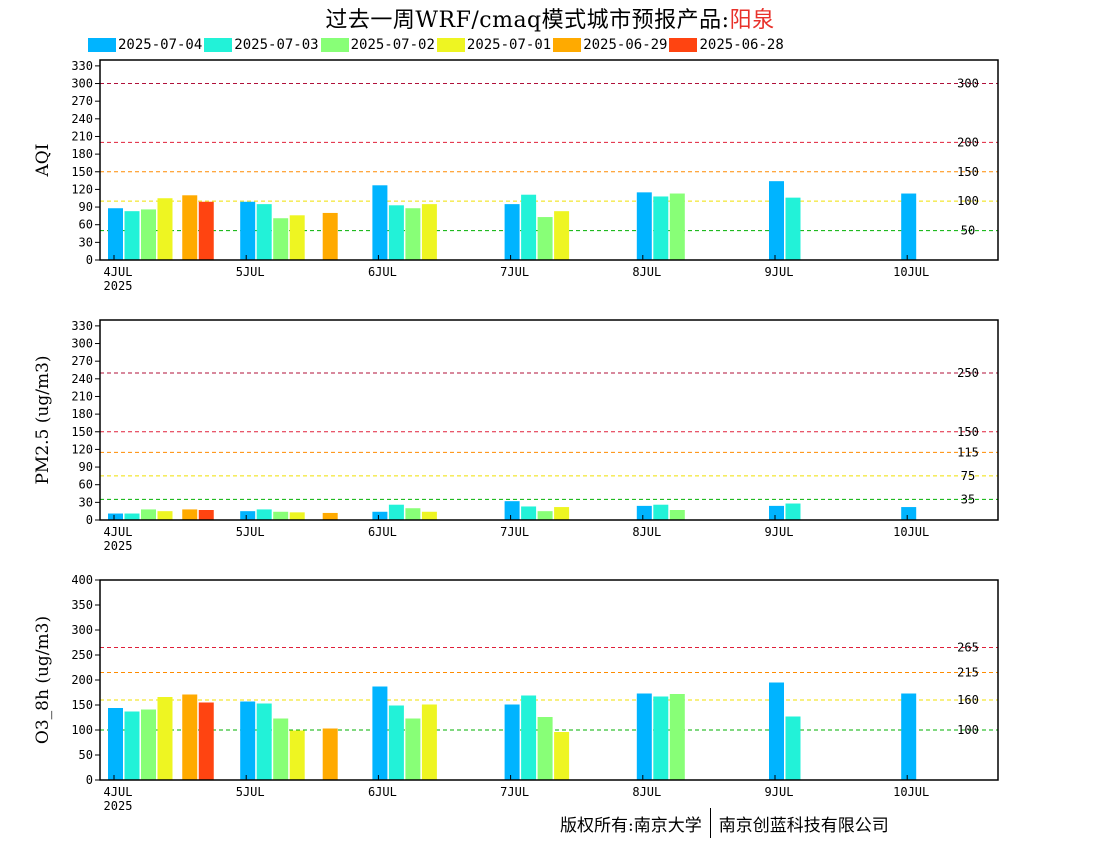 The width and height of the screenshot is (1100, 850). Describe the element at coordinates (86, 502) in the screenshot. I see `y-tick-label: 30` at that location.